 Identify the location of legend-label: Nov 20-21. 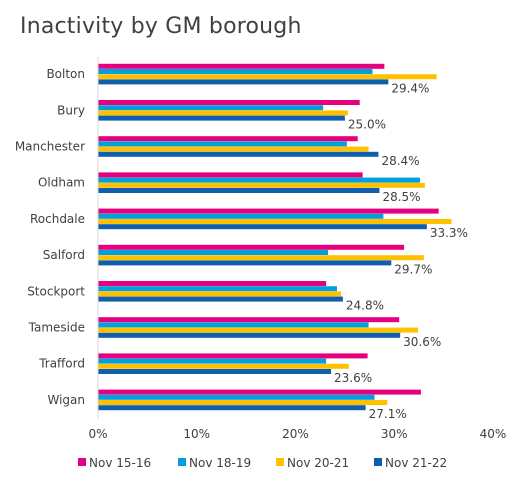
(318, 463).